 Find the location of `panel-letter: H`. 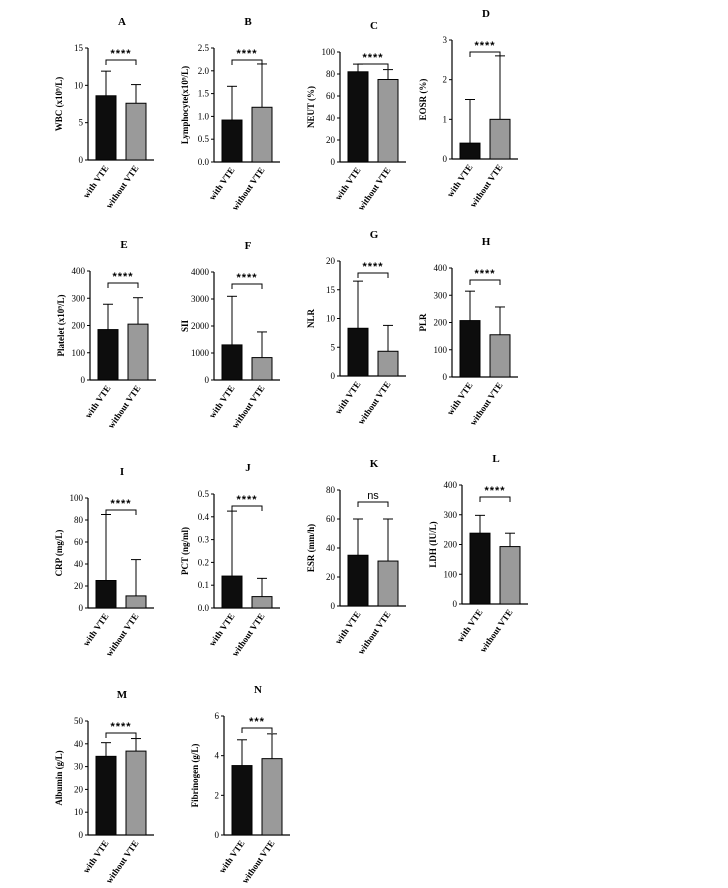

panel-letter: H is located at coordinates (486, 242).